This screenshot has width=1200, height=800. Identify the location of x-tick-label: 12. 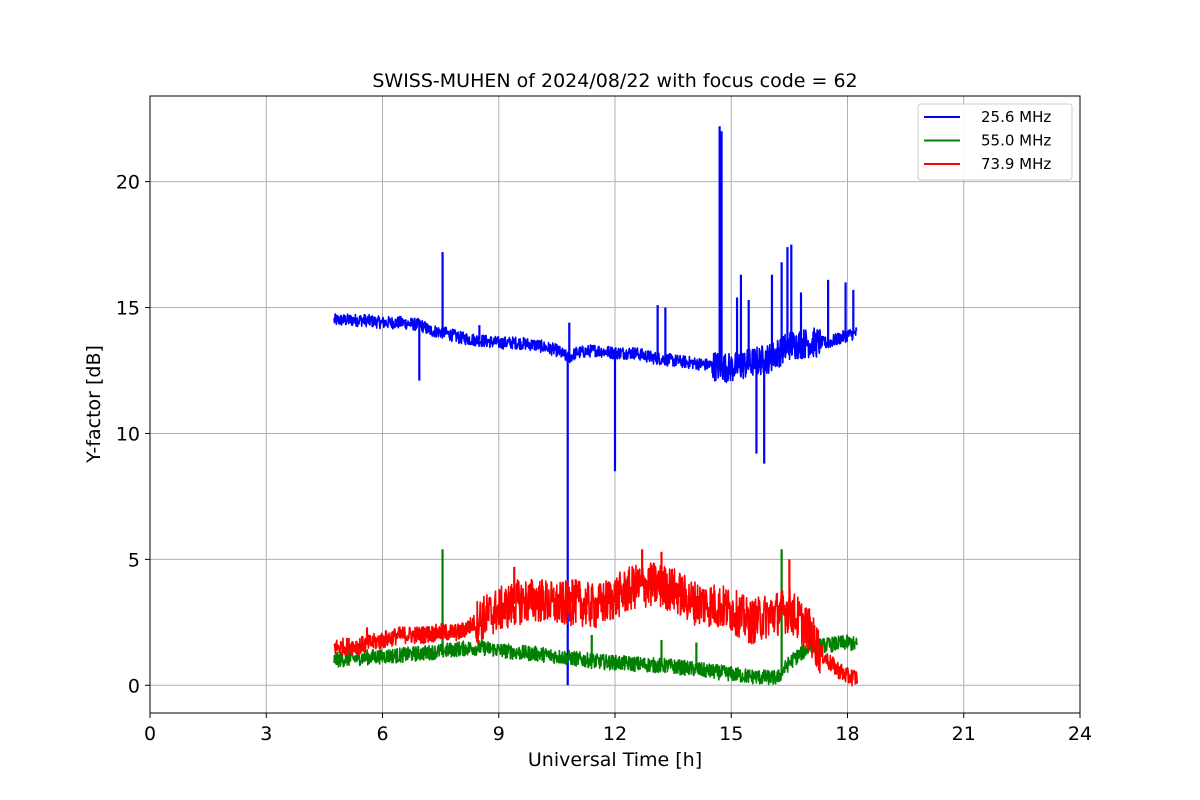
(615, 734).